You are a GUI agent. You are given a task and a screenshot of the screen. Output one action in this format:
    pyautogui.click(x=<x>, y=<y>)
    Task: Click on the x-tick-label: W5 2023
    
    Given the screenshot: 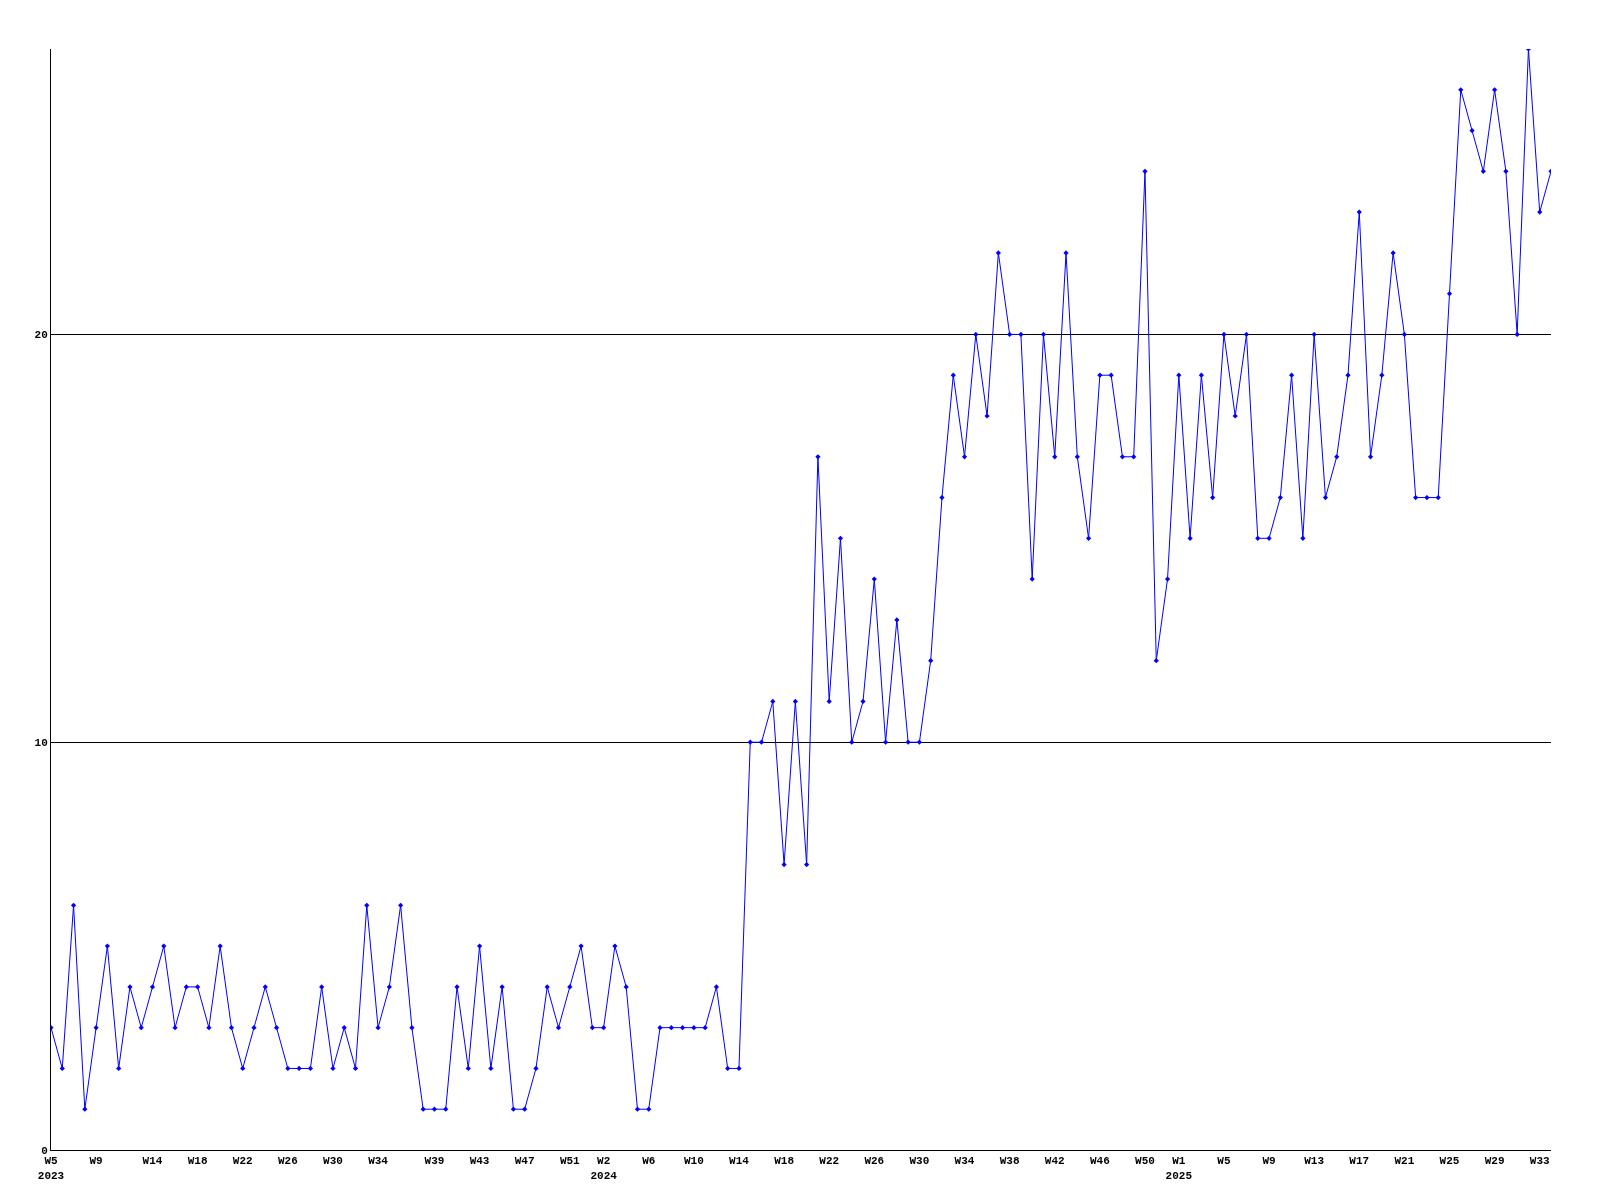 What is the action you would take?
    pyautogui.click(x=51, y=1168)
    